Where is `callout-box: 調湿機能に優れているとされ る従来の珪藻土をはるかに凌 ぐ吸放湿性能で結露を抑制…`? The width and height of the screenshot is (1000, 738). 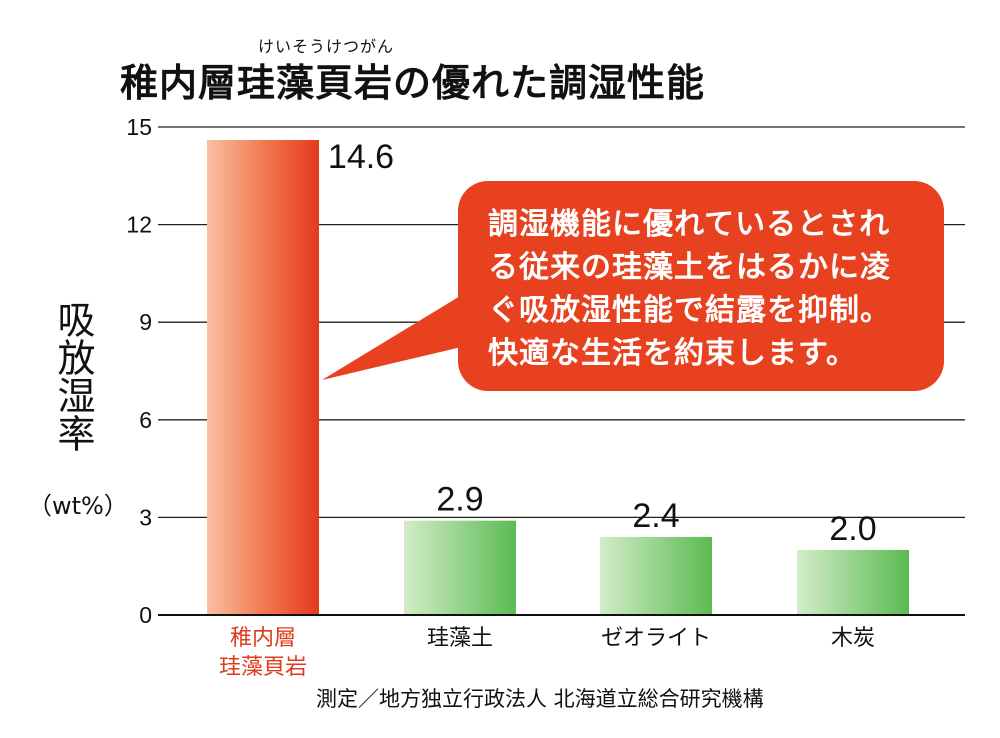
callout-box: 調湿機能に優れているとされ る従来の珪藻土をはるかに凌 ぐ吸放湿性能で結露を抑制… is located at coordinates (701, 286).